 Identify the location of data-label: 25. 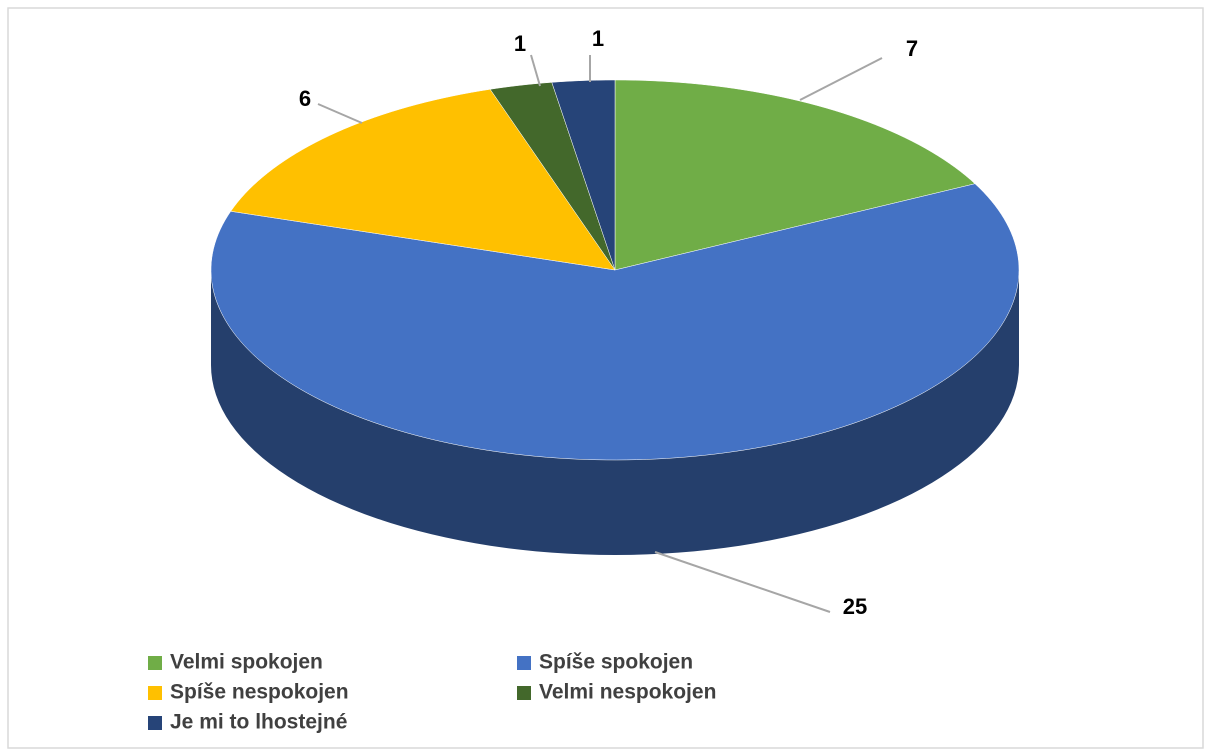
(855, 606).